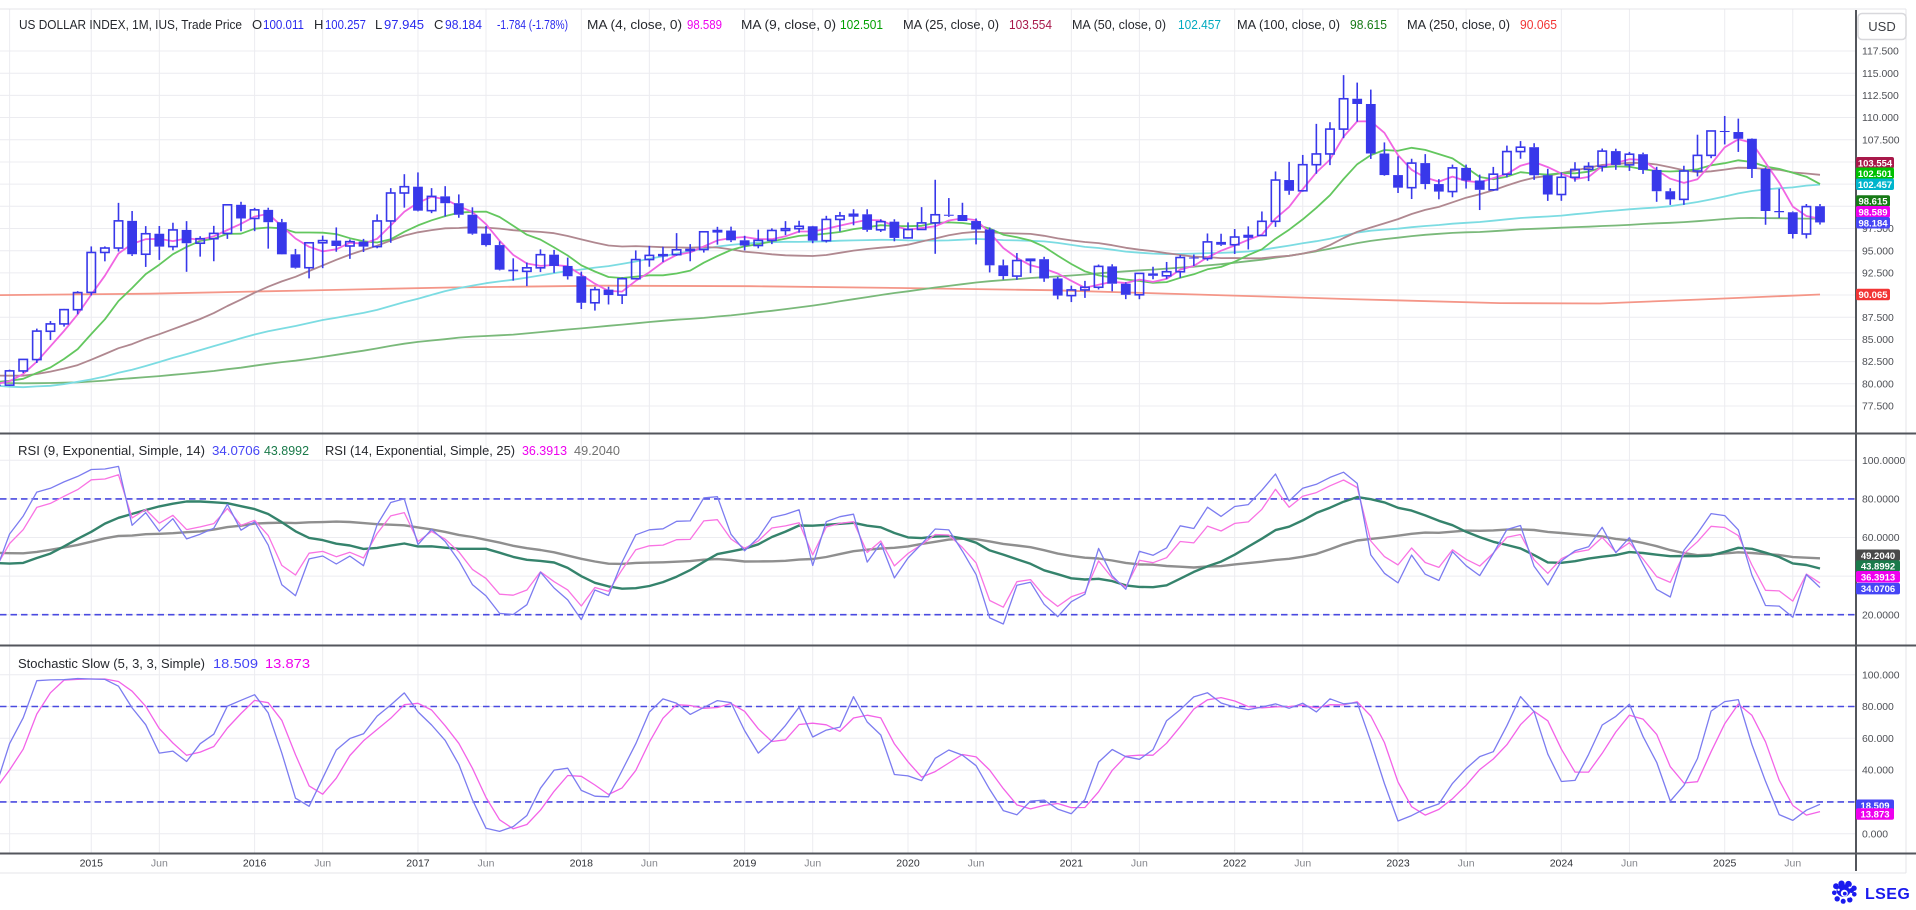 The width and height of the screenshot is (1916, 910). I want to click on svg-text:Stochastic Slow (5, 3, 3, Simp: Stochastic Slow (5, 3, 3, Simple), so click(111, 663).